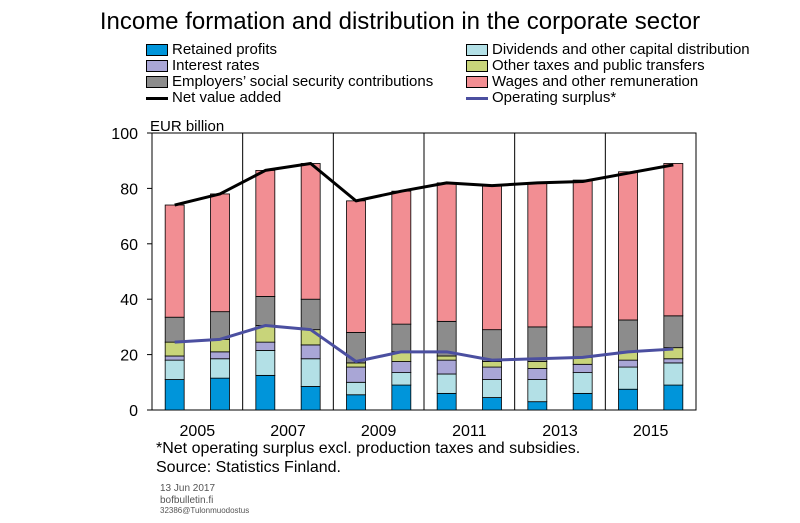 This screenshot has height=523, width=800. I want to click on y-tick-label: 100, so click(124, 134).